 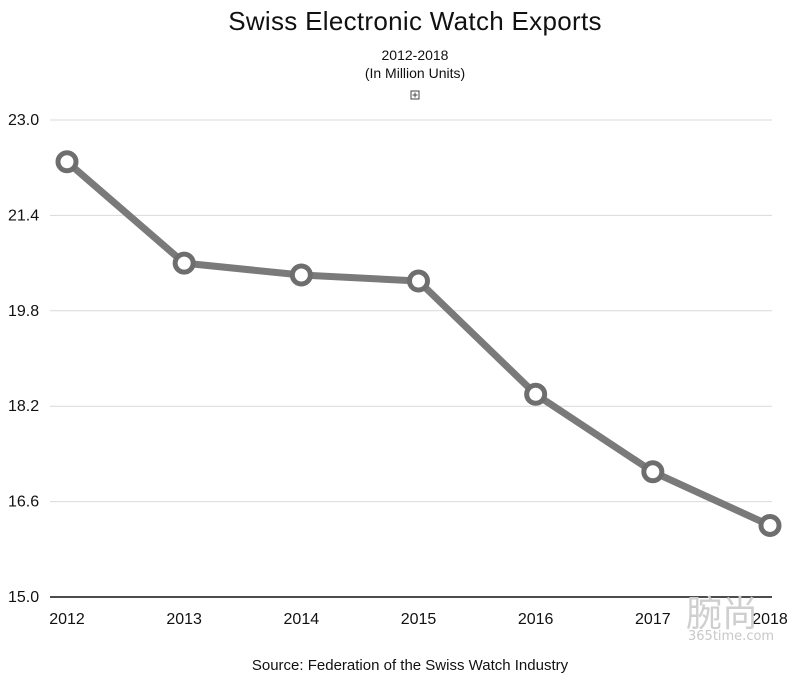 I want to click on plus-square-icon, so click(x=415, y=95).